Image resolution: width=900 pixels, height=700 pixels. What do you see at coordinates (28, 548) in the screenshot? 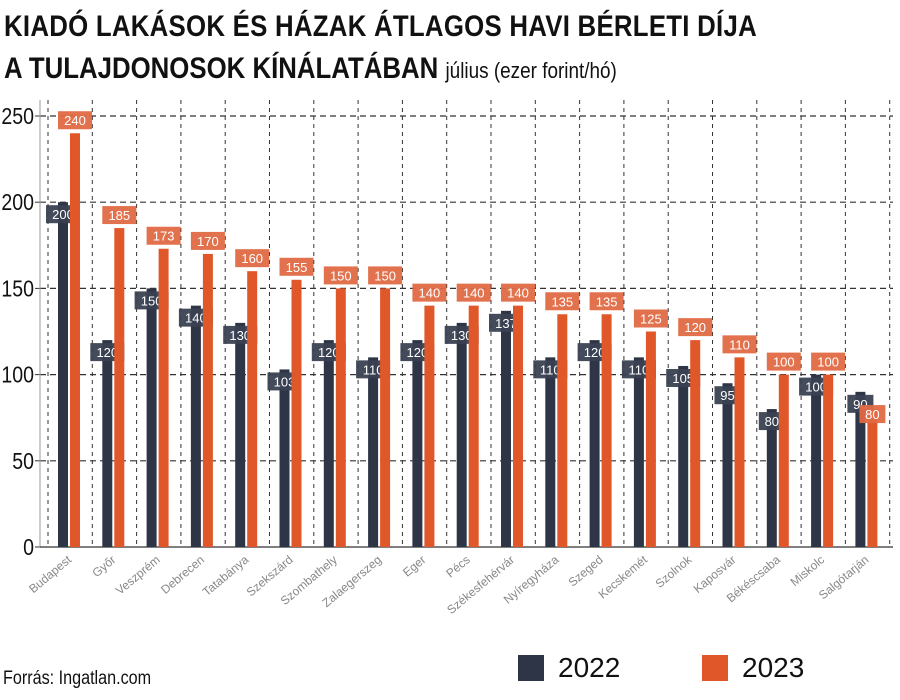
I see `y-tick-label: 0` at bounding box center [28, 548].